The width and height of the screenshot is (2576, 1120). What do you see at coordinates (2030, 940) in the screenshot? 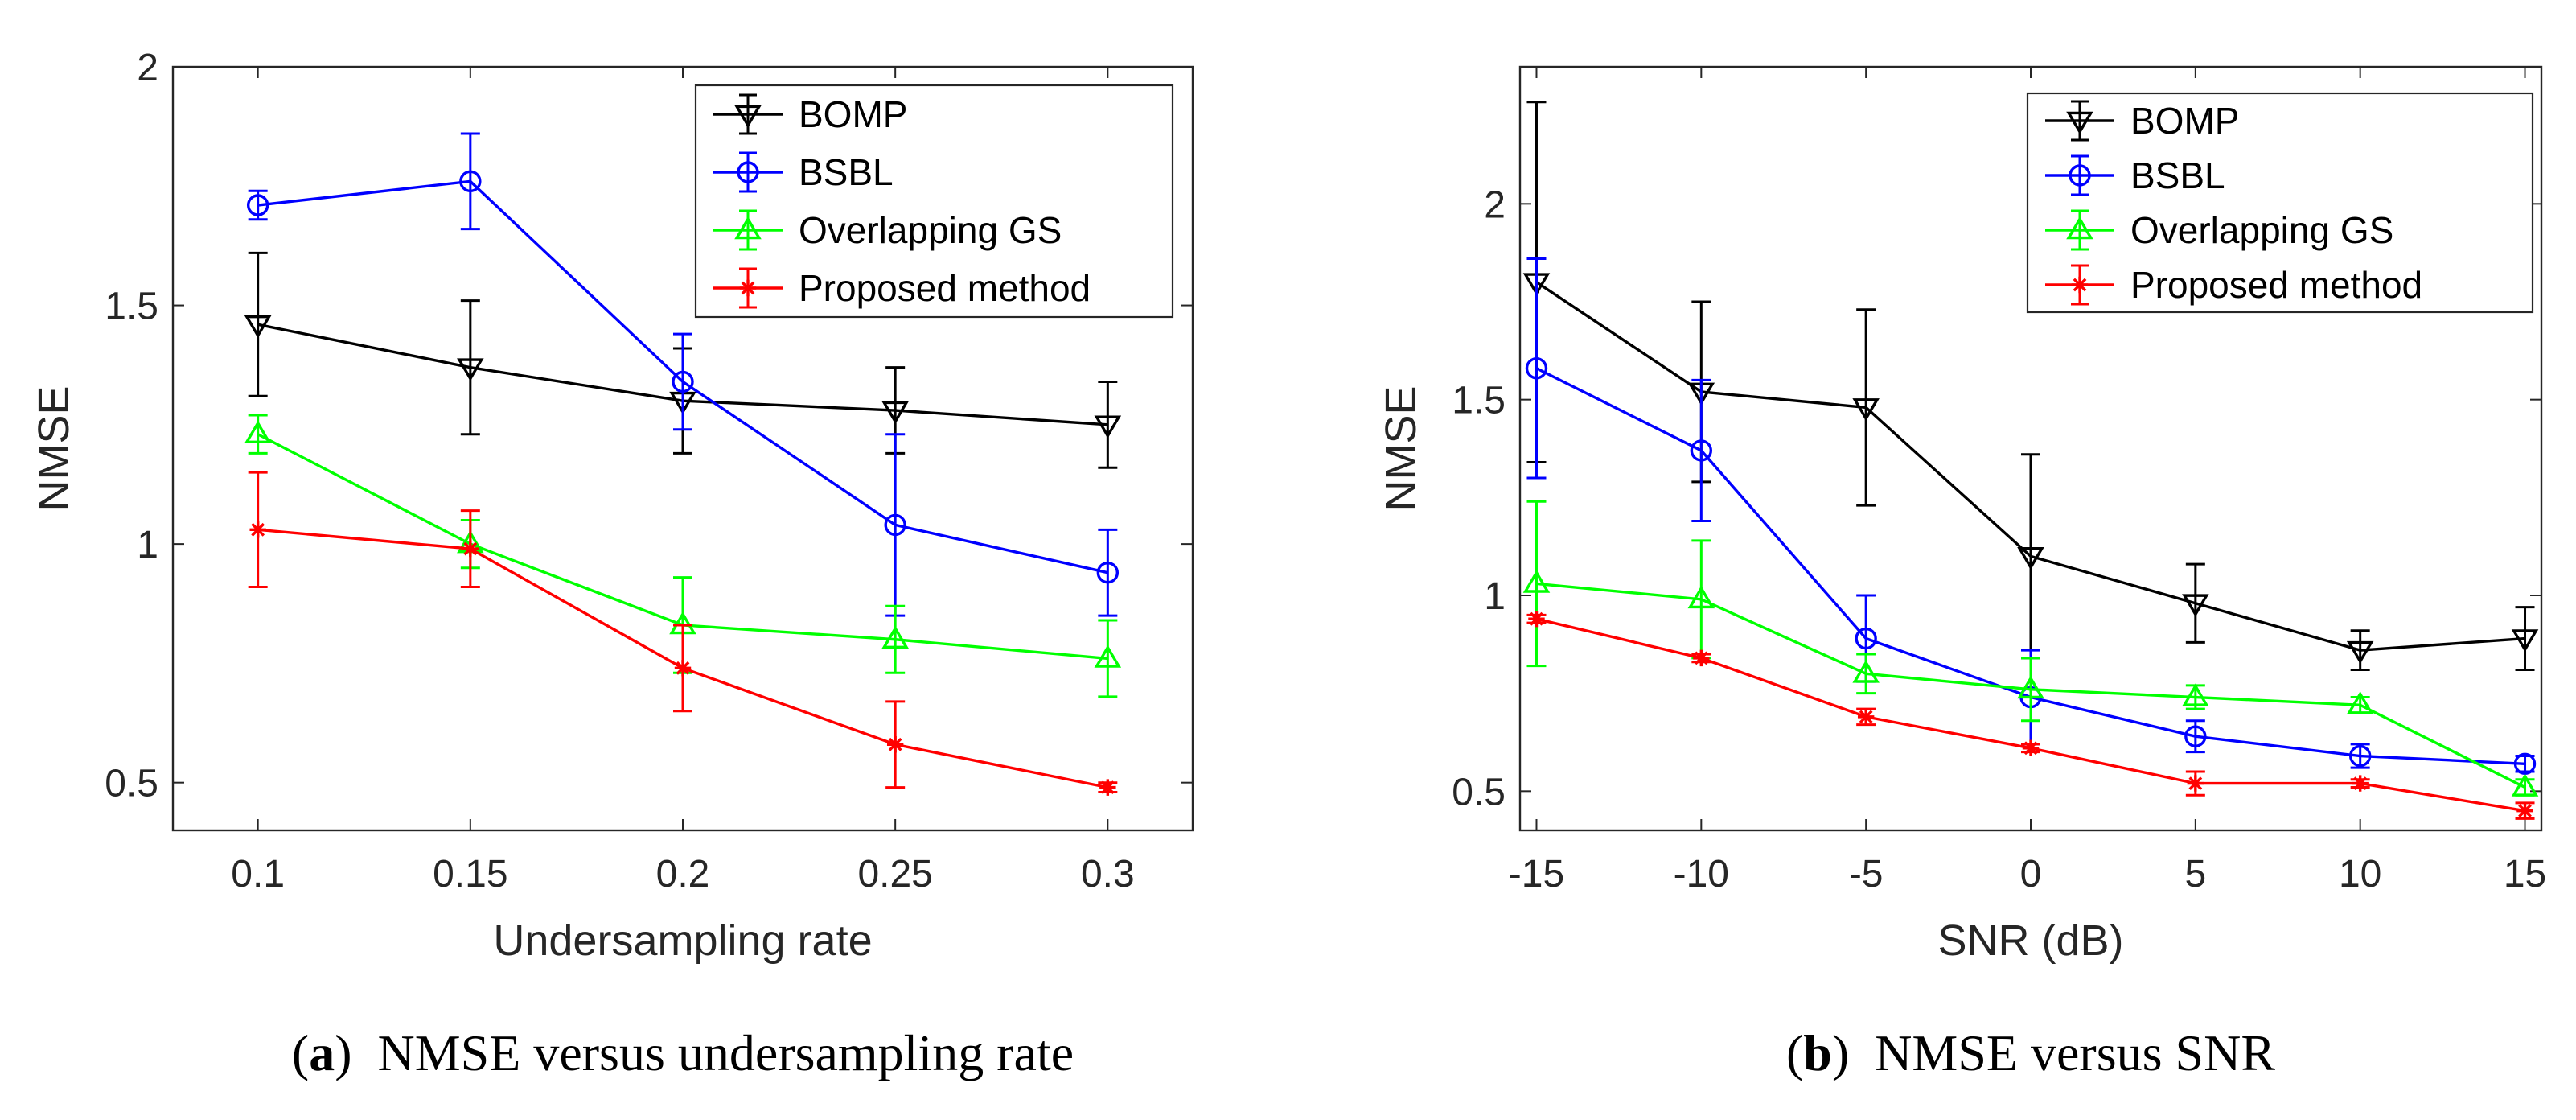
I see `x-axis-label: SNR (dB)` at bounding box center [2030, 940].